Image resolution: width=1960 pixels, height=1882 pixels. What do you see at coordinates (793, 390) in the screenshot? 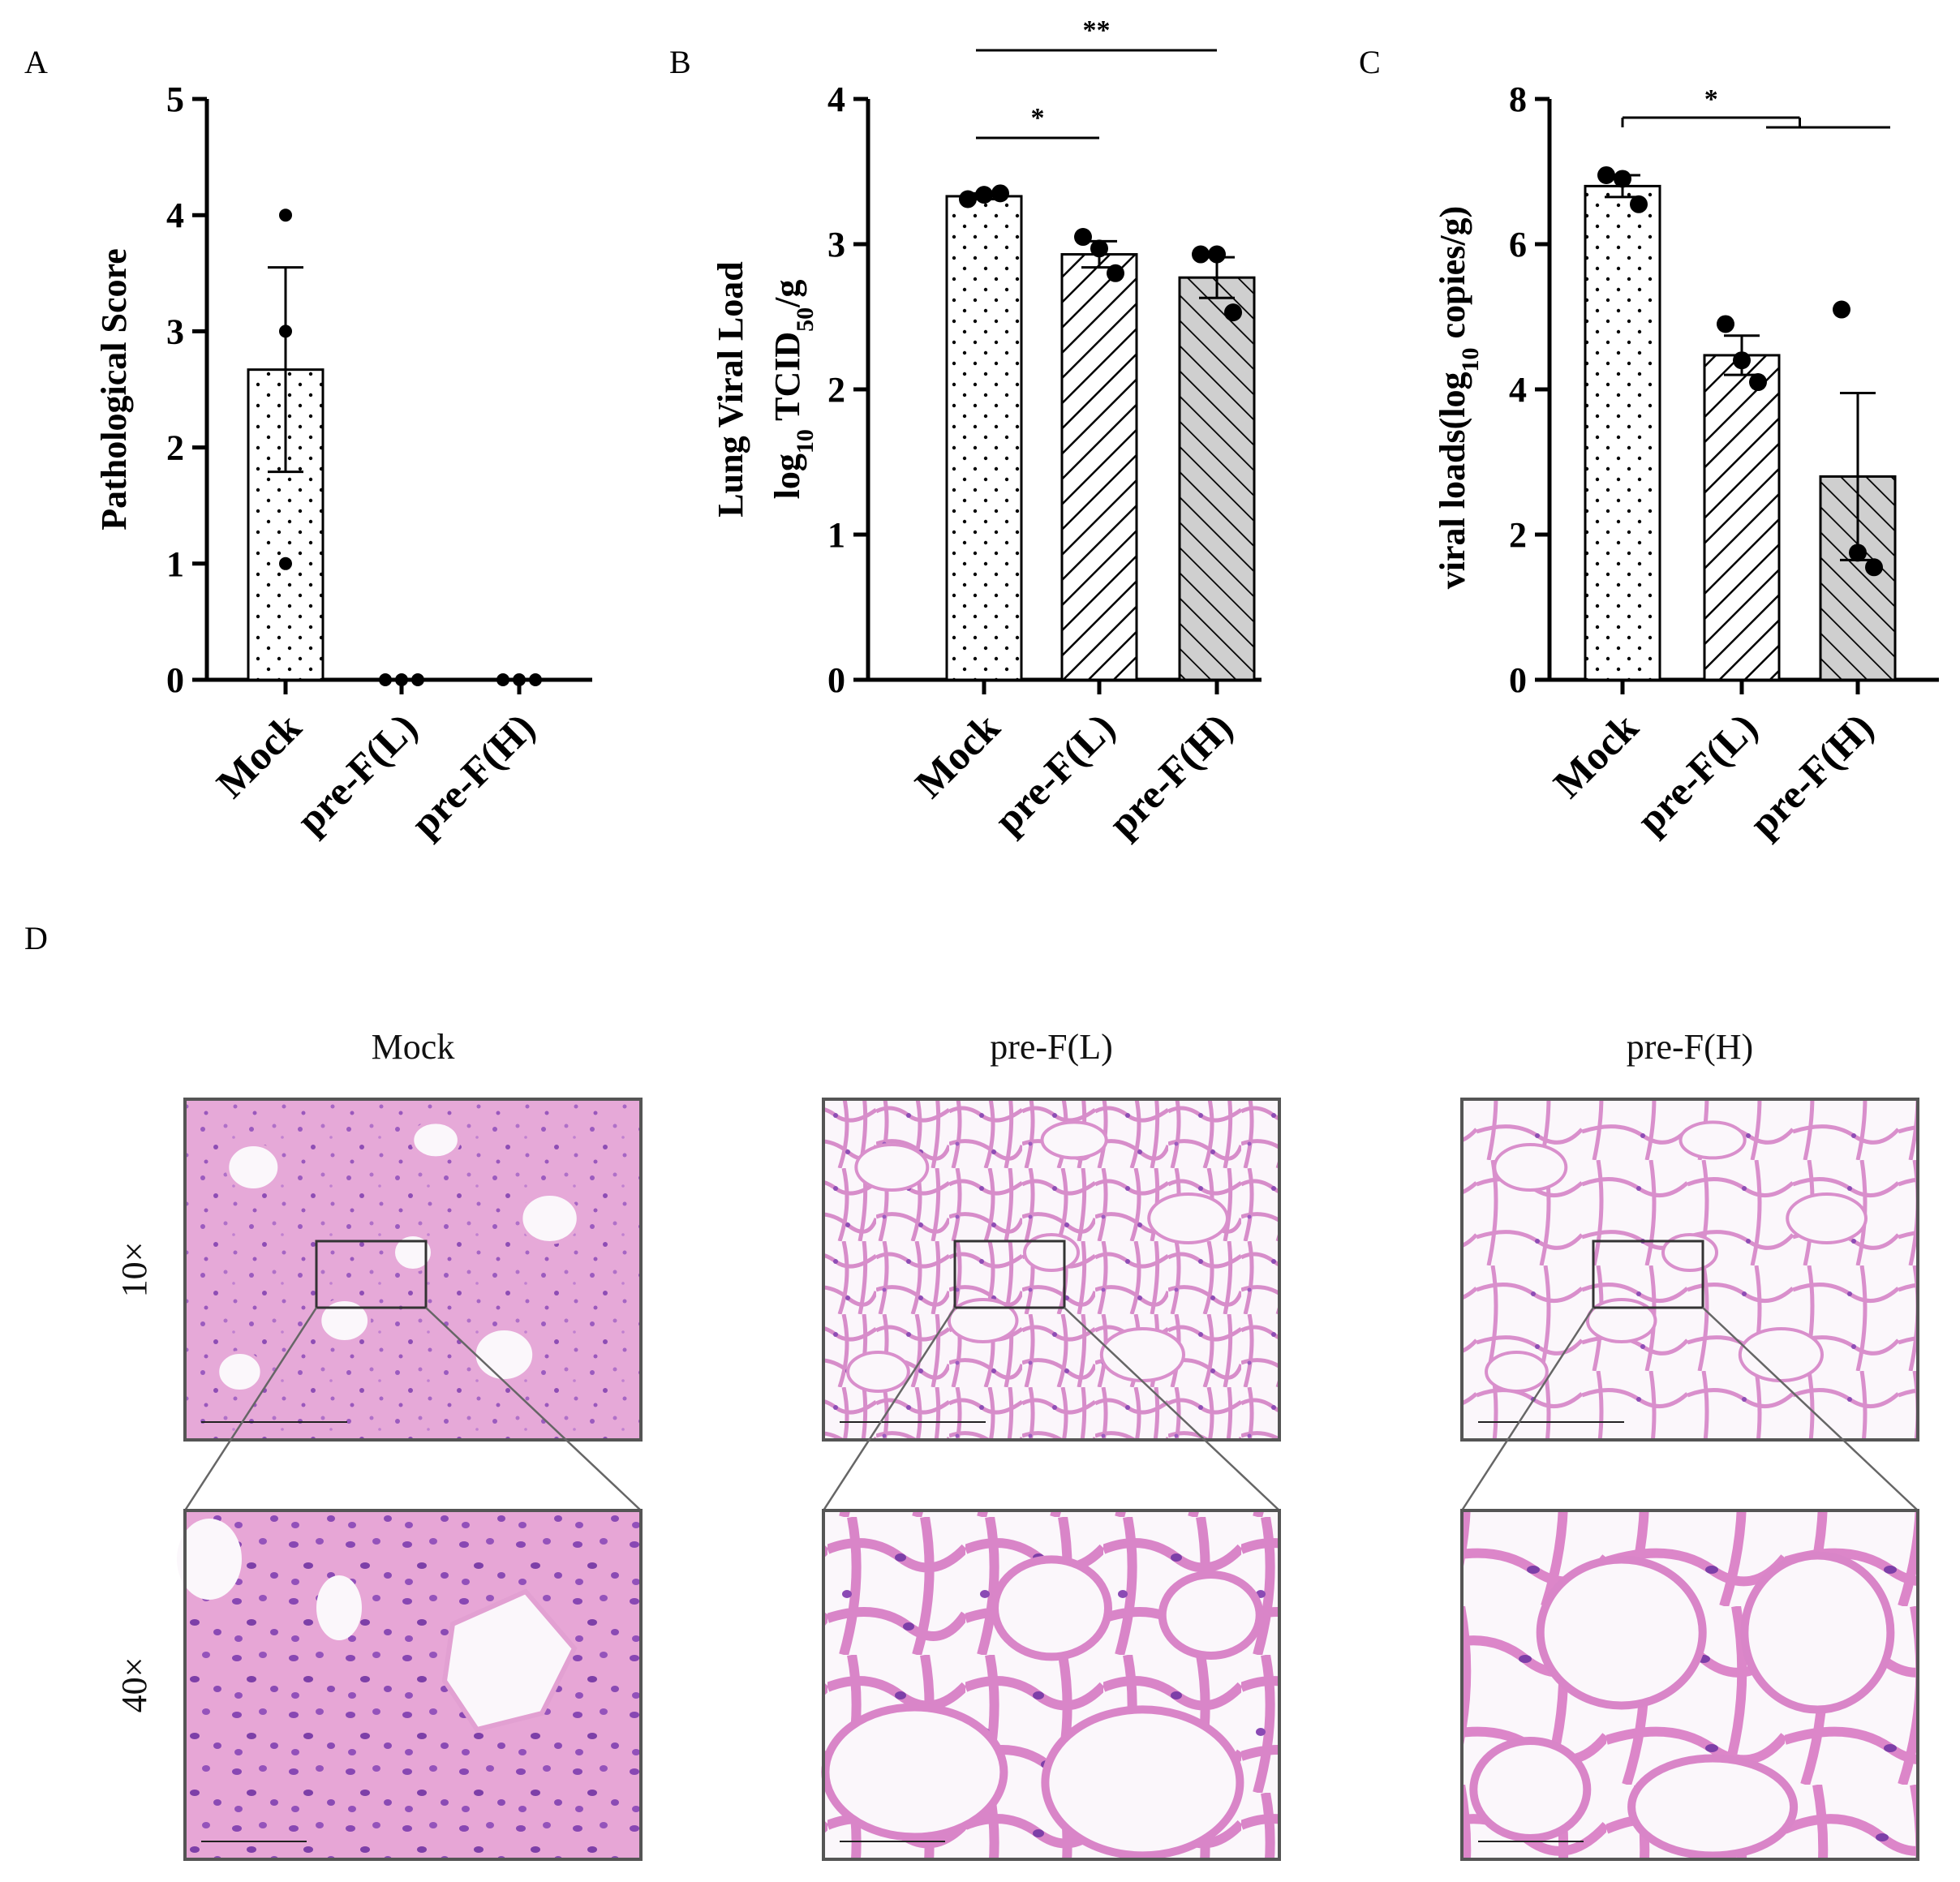
I see `y-axis-title-line2: log10 TCID50/g` at bounding box center [793, 390].